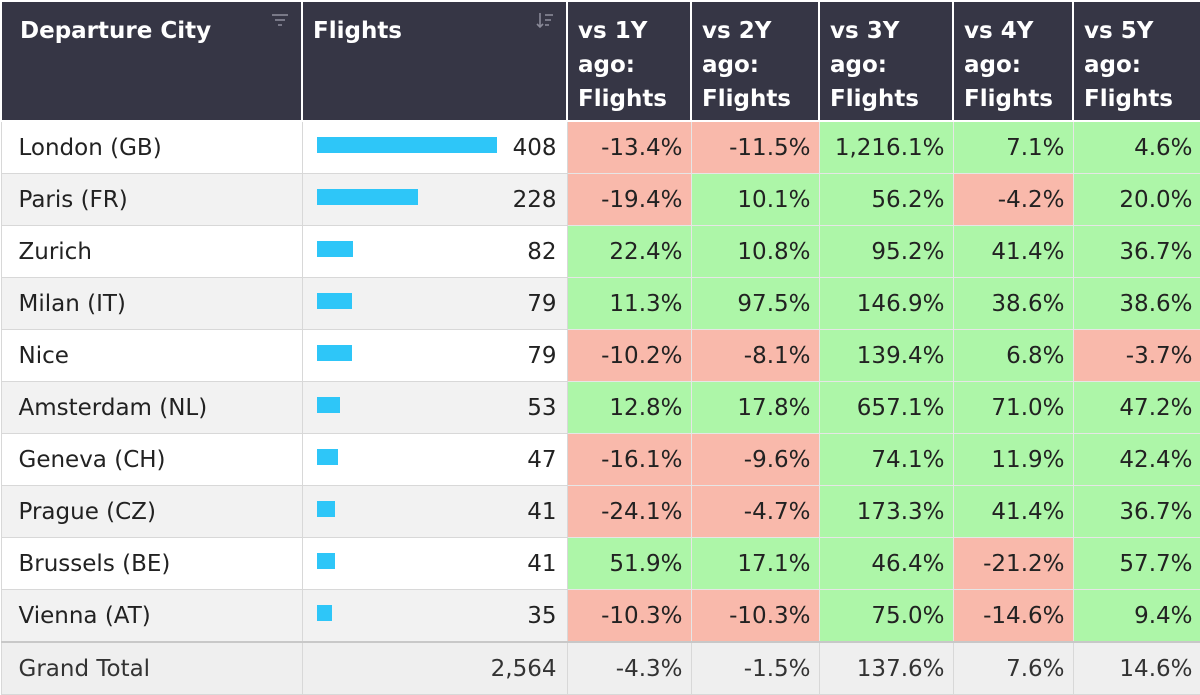 The width and height of the screenshot is (1200, 695). What do you see at coordinates (151, 407) in the screenshot?
I see `departure-city-cell: Amsterdam (NL)` at bounding box center [151, 407].